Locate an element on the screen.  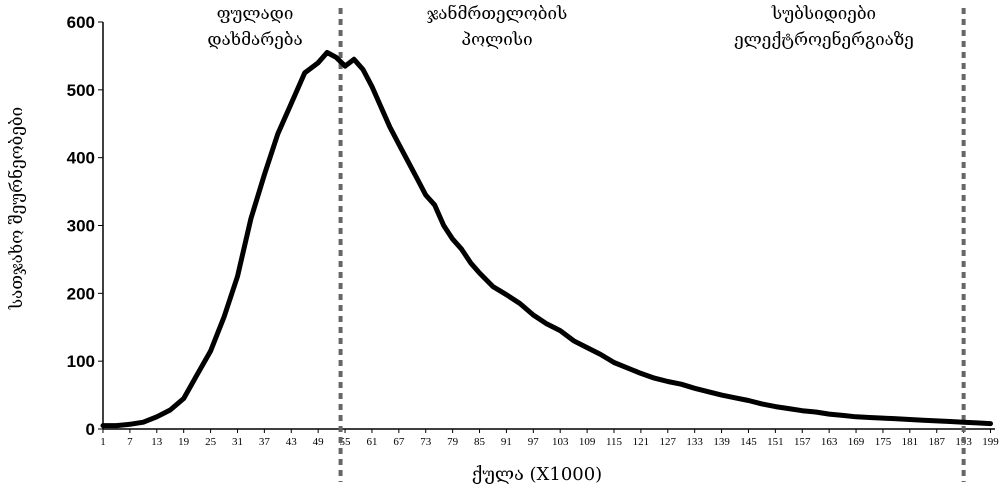
x-tick-label: 19 is located at coordinates (184, 442).